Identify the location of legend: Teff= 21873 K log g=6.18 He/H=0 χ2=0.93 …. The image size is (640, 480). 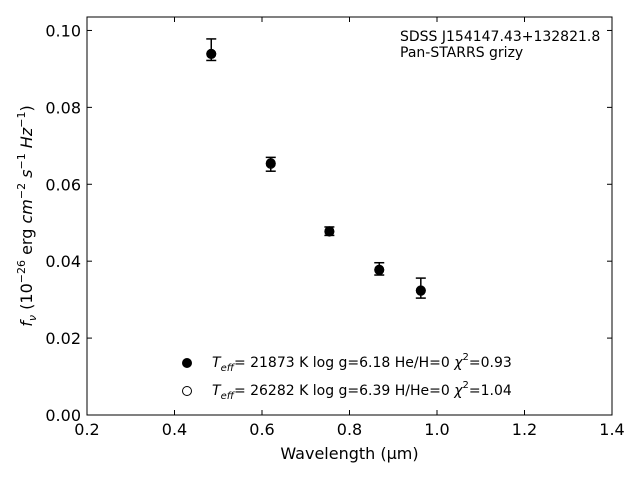
(347, 377).